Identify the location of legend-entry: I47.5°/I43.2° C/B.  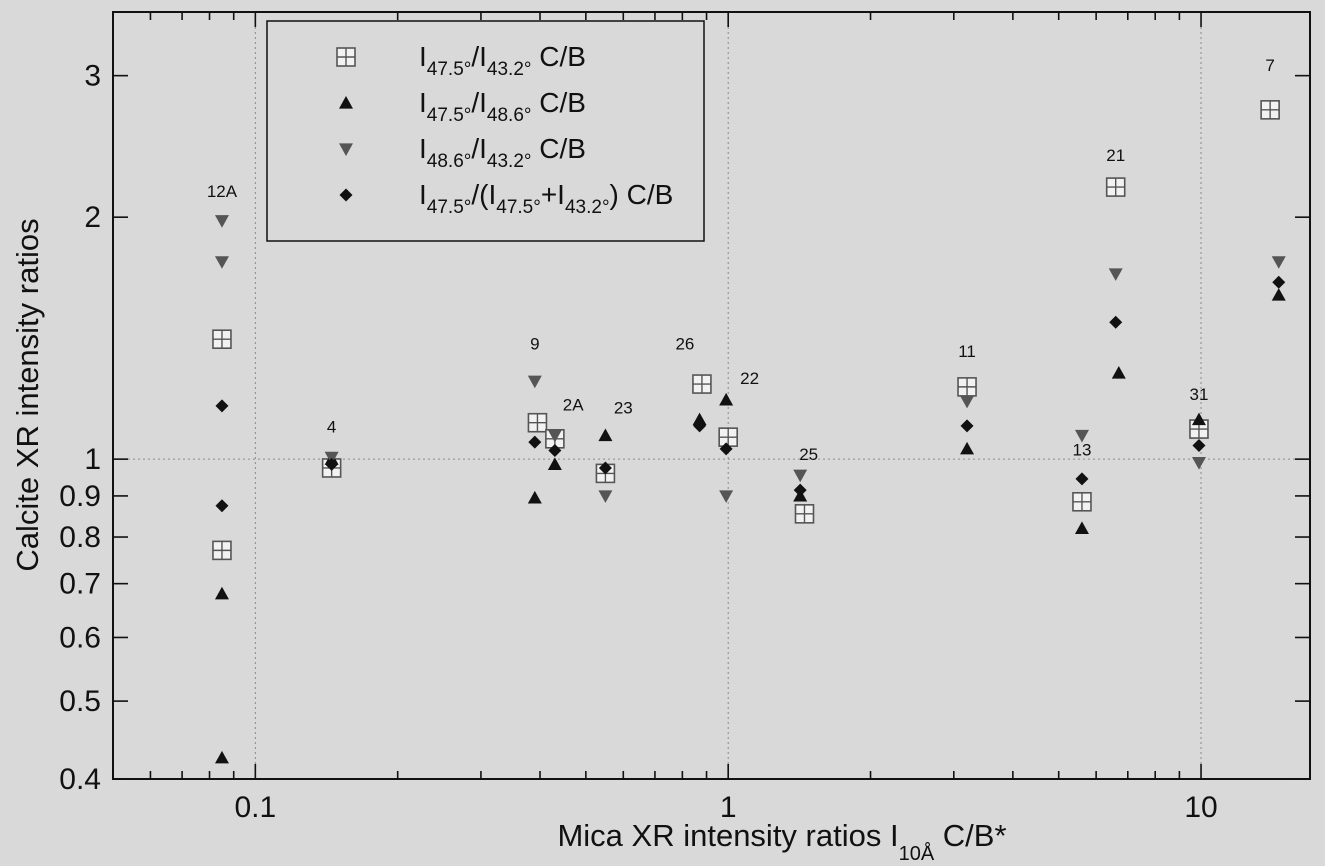
(461, 60).